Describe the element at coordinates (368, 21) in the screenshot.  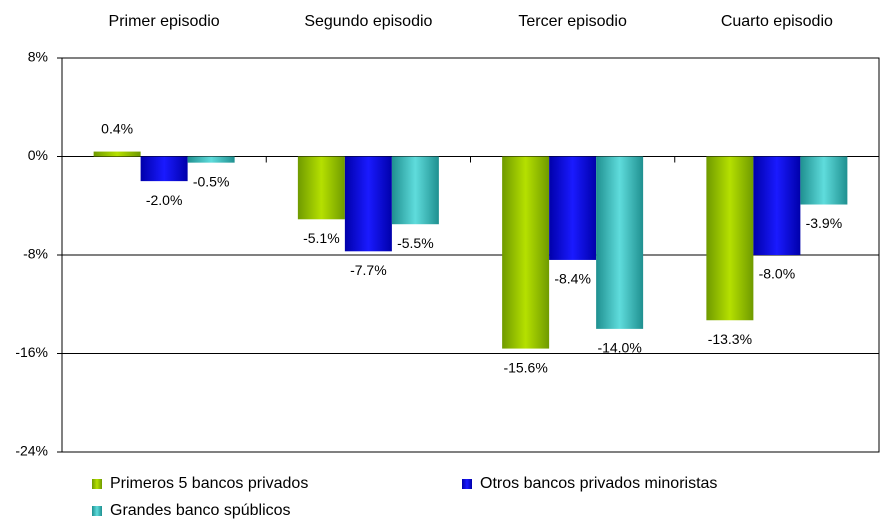
I see `category-label: Segundo episodio` at that location.